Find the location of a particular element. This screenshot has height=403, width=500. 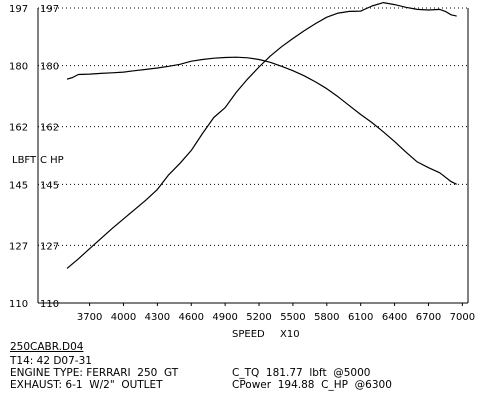

torque-summary: C_TQ 181.77 lbft @5000 is located at coordinates (301, 373).